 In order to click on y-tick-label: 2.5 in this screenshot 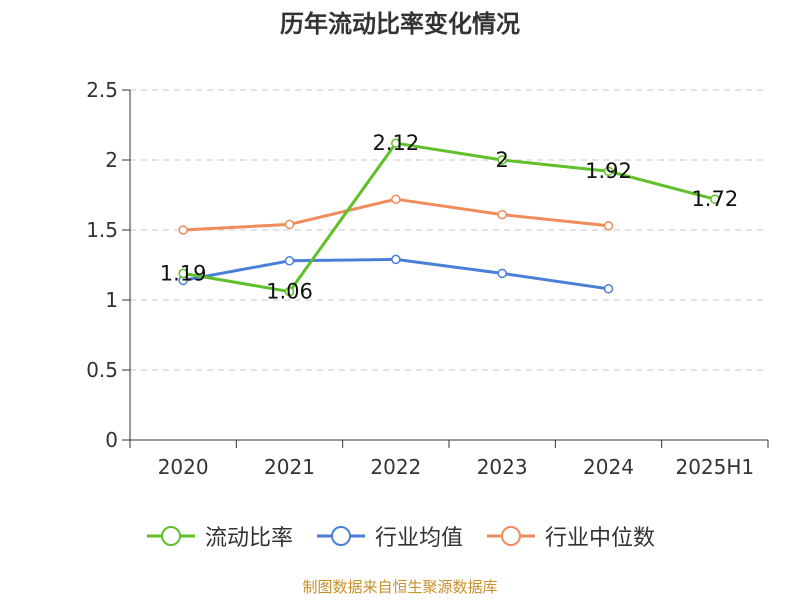, I will do `click(102, 90)`.